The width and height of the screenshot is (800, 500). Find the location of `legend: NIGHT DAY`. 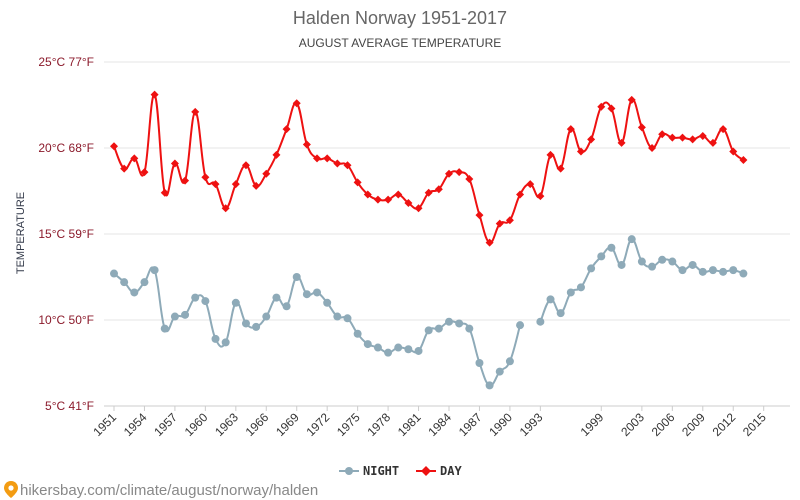

legend: NIGHT DAY is located at coordinates (400, 471).